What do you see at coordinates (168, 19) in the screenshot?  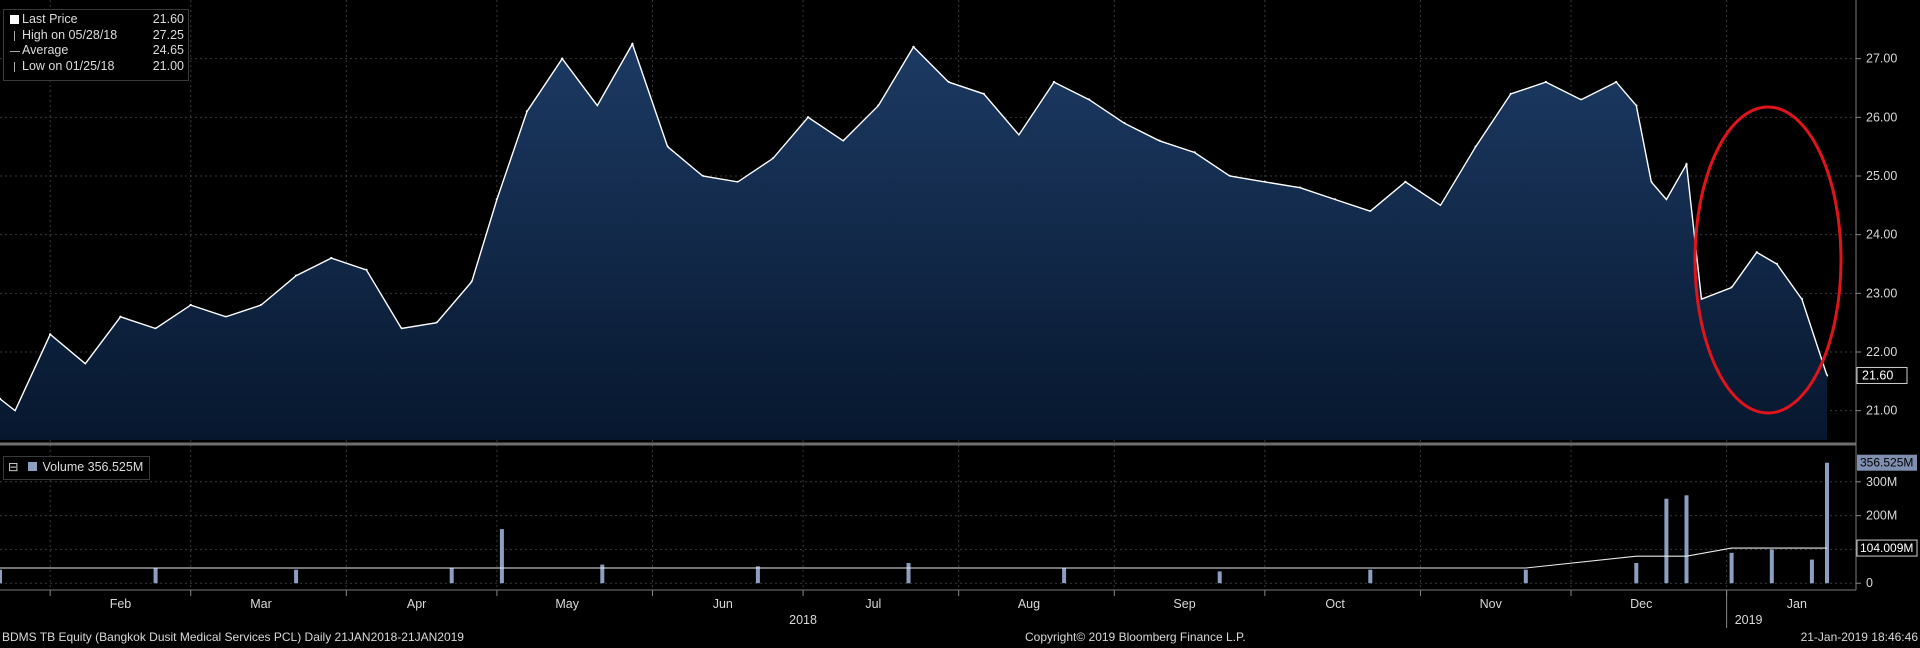 I see `last-price-value: 21.60` at bounding box center [168, 19].